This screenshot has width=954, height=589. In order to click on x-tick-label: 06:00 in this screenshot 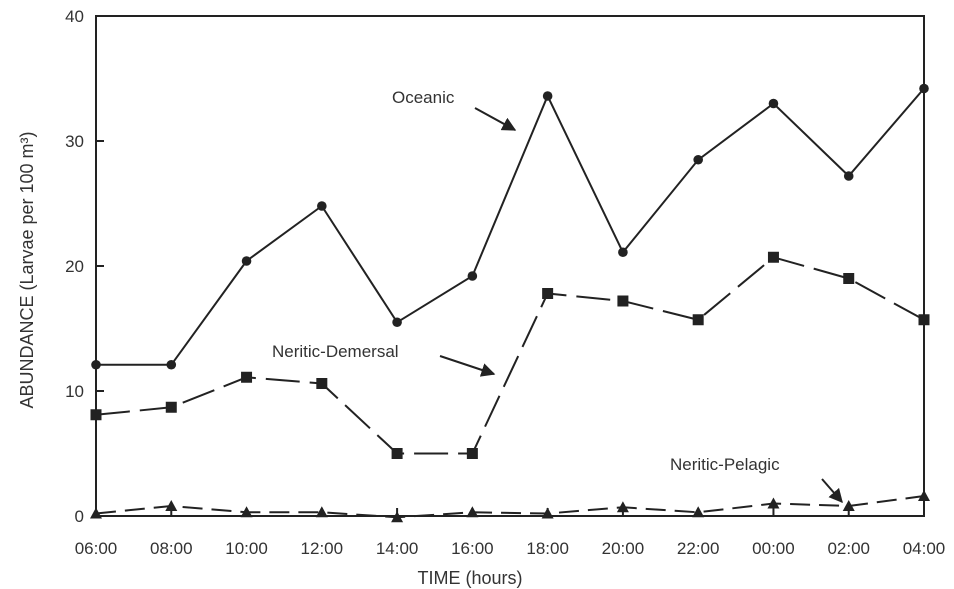, I will do `click(96, 548)`.